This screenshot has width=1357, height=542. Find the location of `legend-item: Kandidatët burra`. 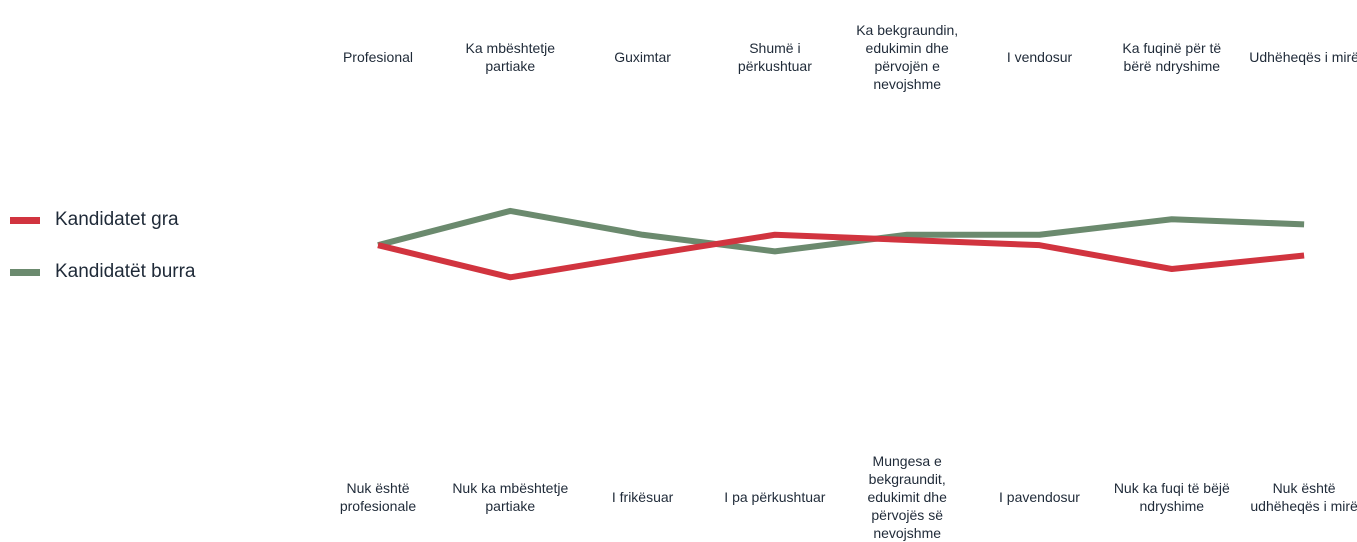

legend-item: Kandidatët burra is located at coordinates (103, 272).